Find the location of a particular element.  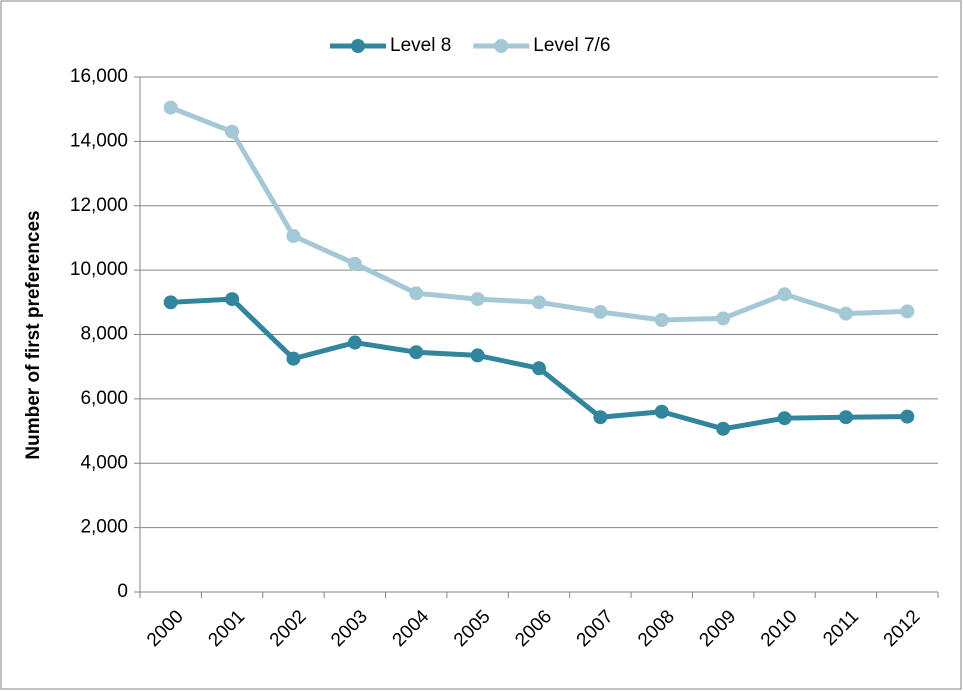

y-tick-label: 0 is located at coordinates (122, 591).